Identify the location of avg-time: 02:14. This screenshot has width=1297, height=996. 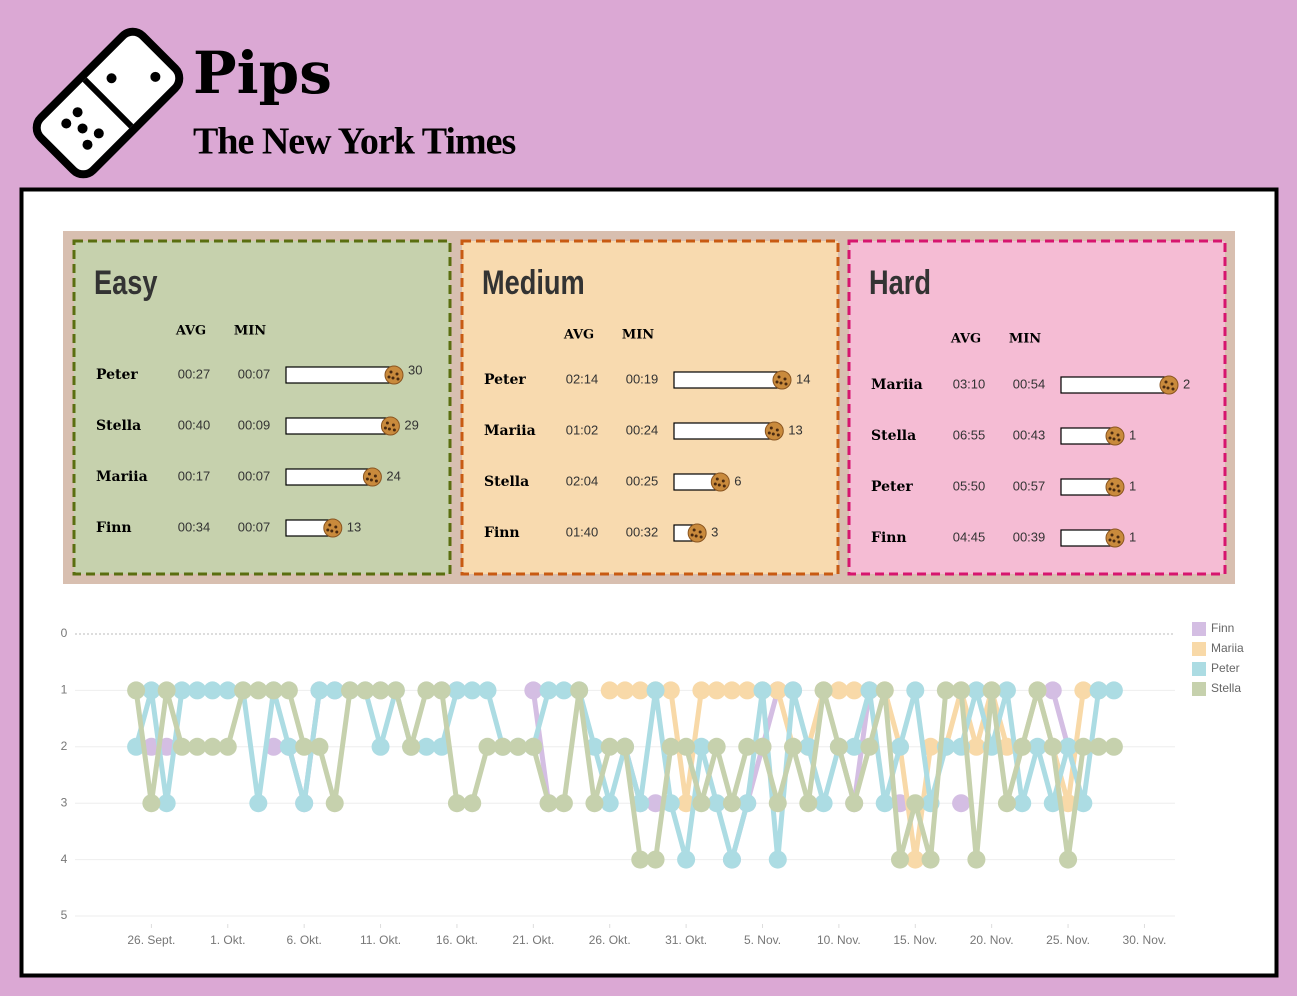
(582, 378).